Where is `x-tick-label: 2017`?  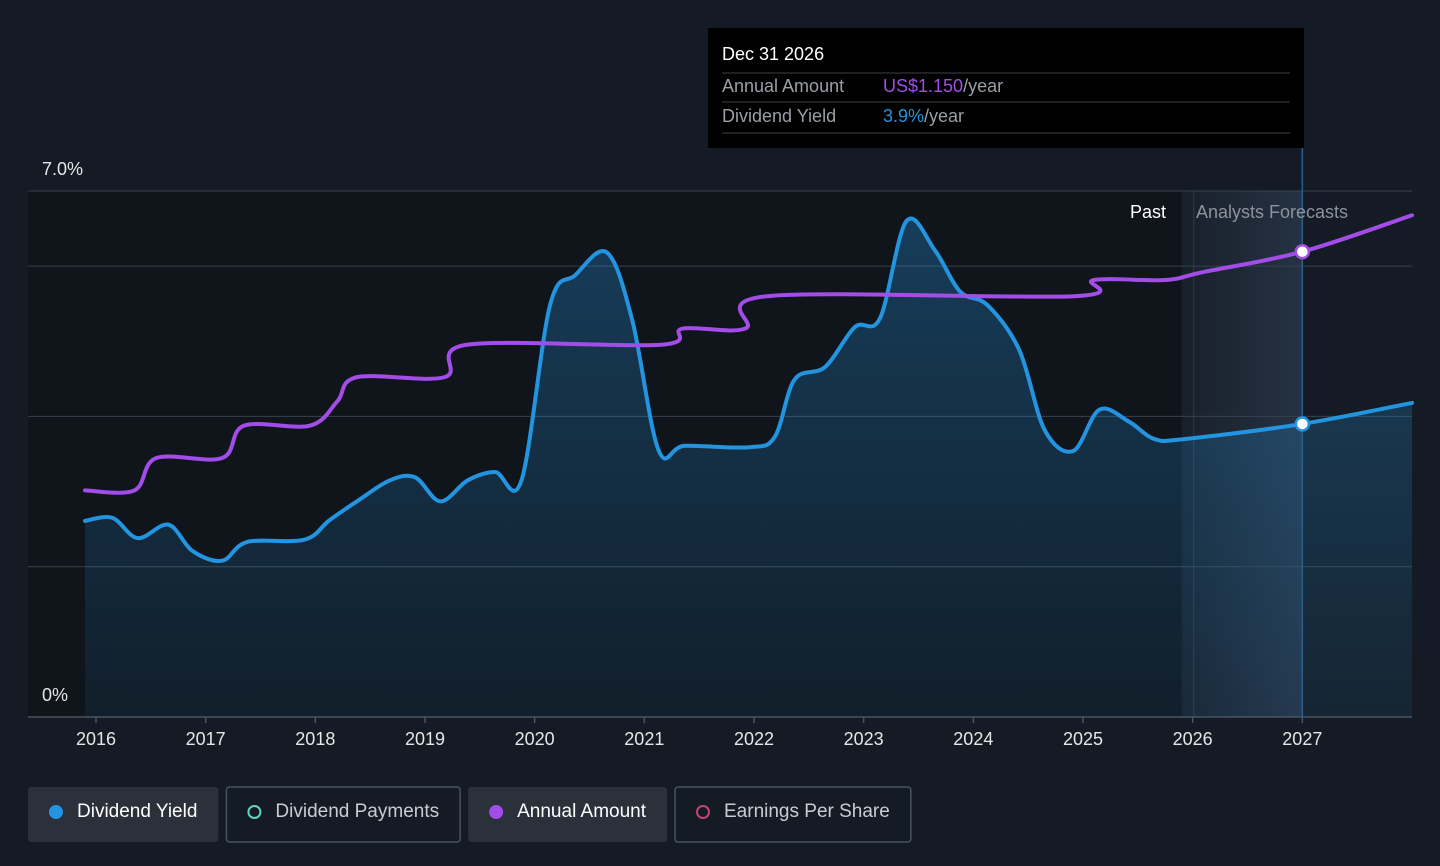 x-tick-label: 2017 is located at coordinates (206, 739).